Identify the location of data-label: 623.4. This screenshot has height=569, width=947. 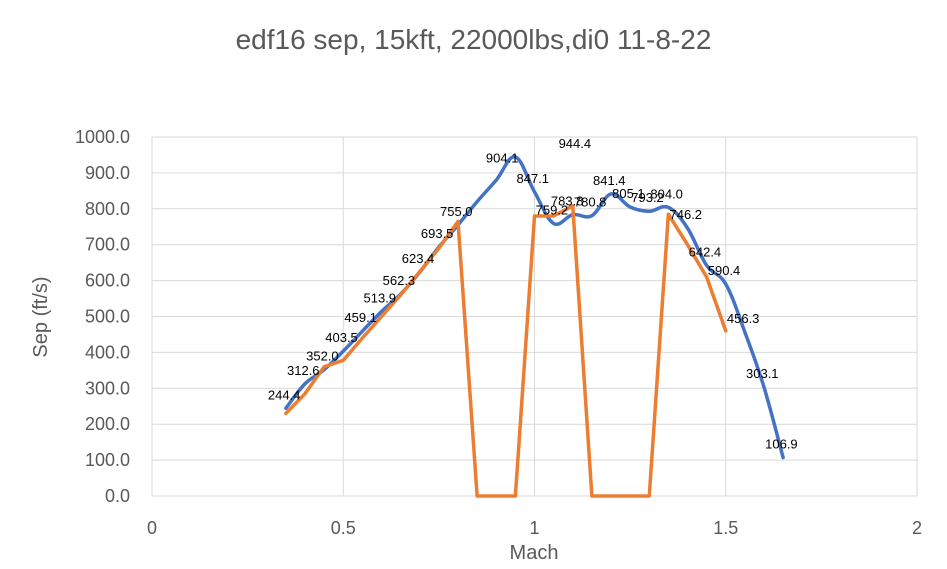
(418, 258).